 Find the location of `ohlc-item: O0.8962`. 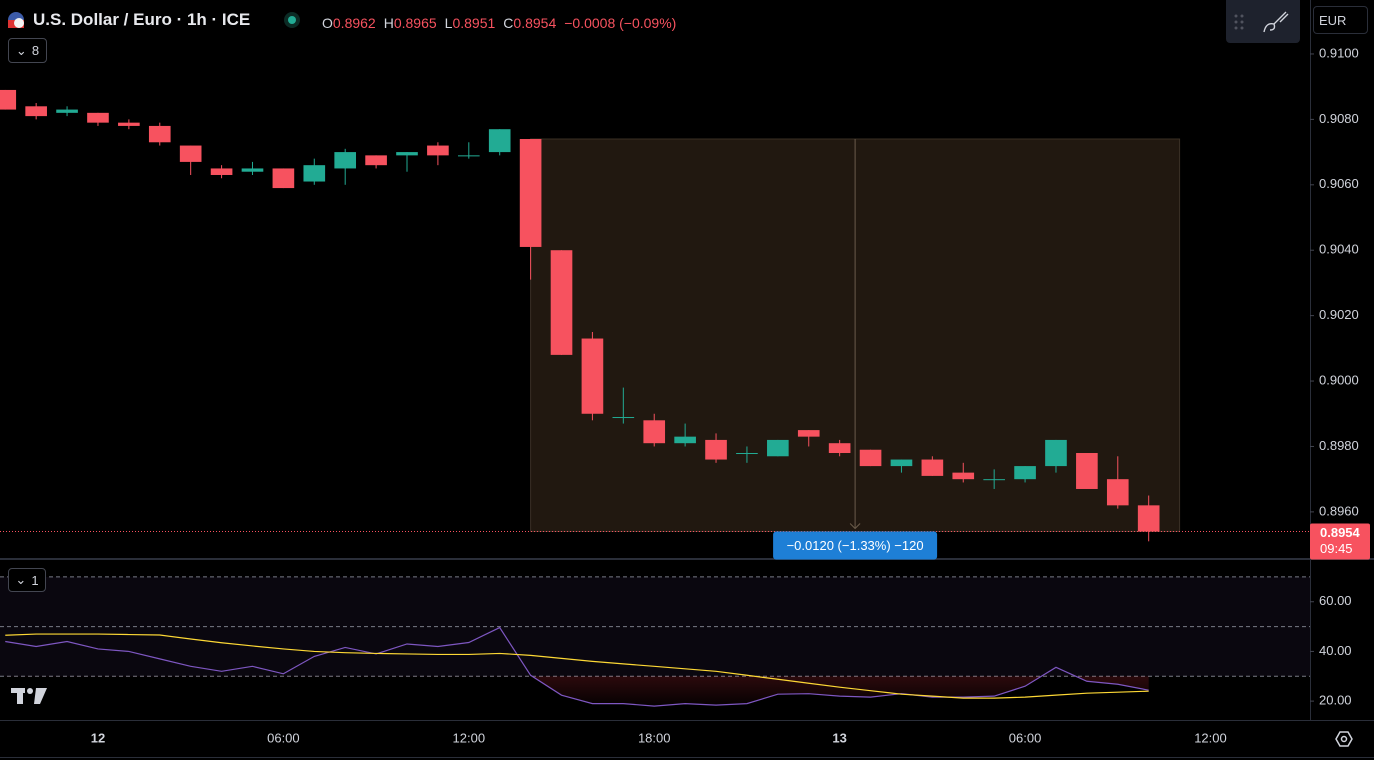

ohlc-item: O0.8962 is located at coordinates (349, 23).